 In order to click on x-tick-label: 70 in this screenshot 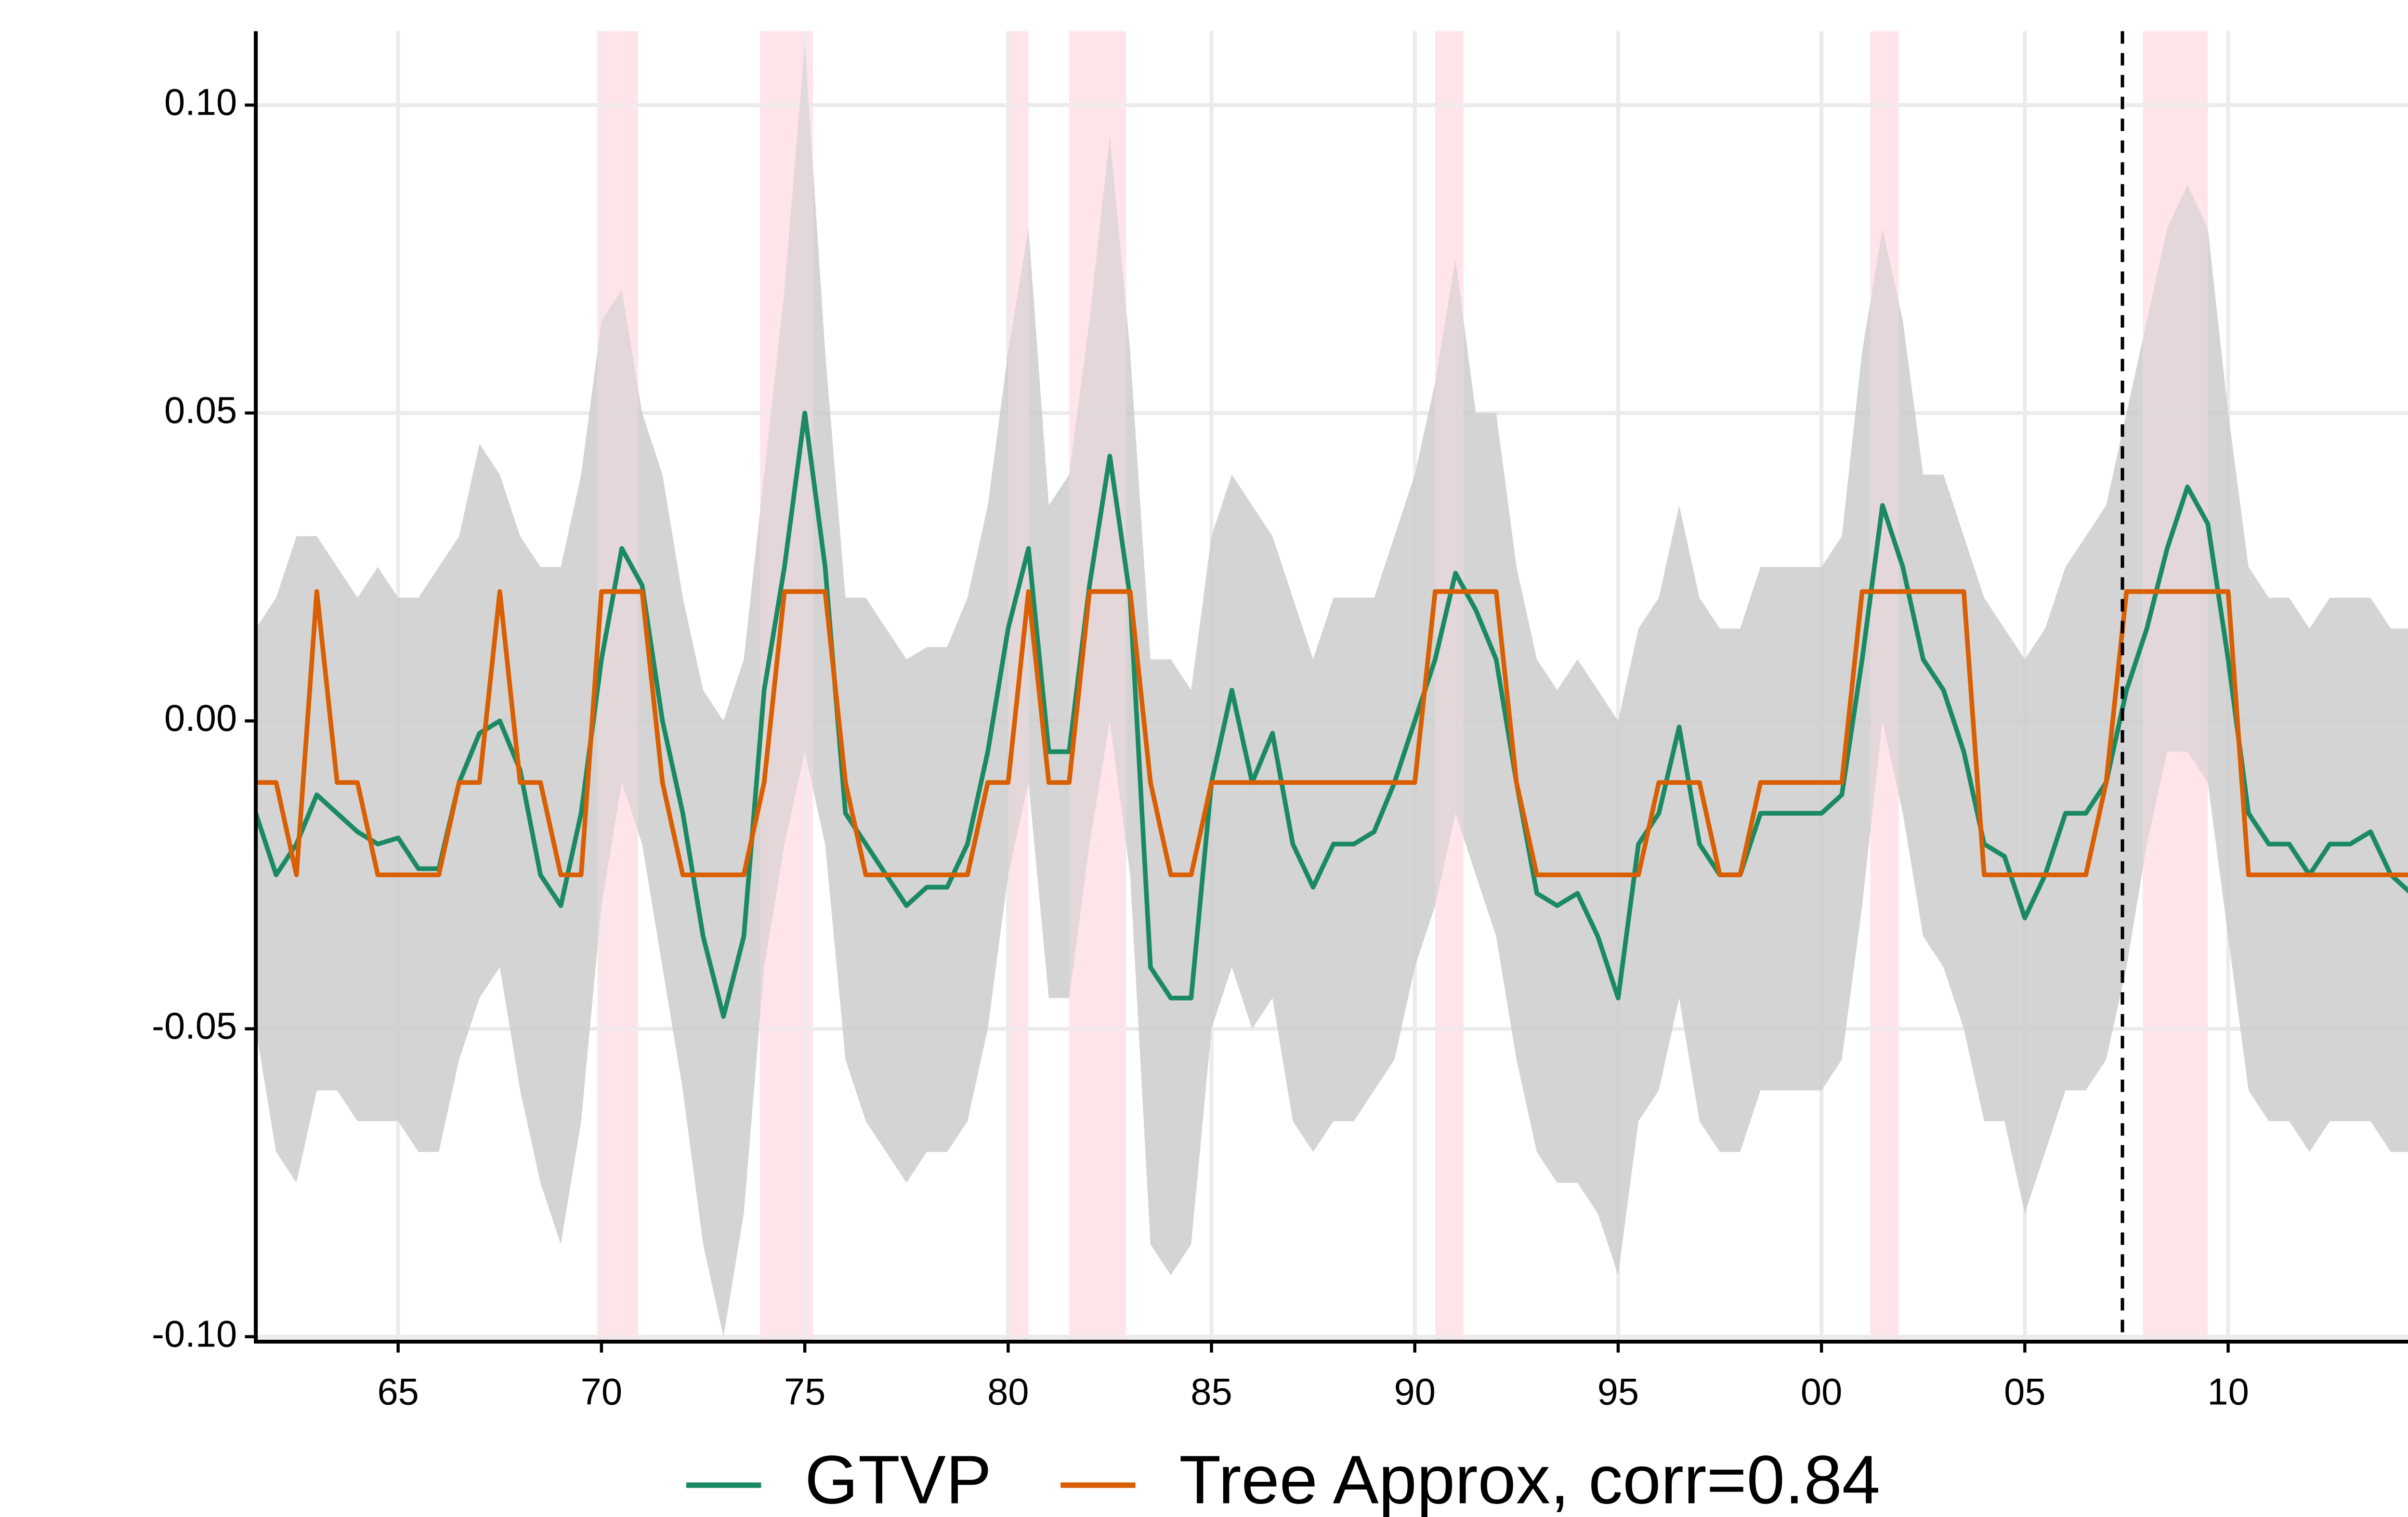, I will do `click(601, 1393)`.